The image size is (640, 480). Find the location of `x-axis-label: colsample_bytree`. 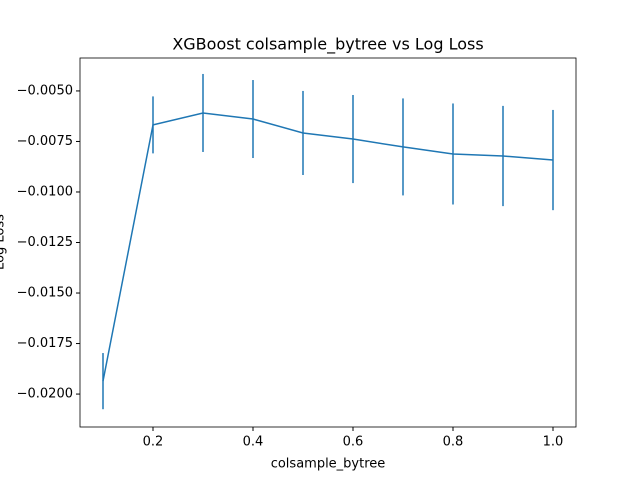

x-axis-label: colsample_bytree is located at coordinates (328, 464).